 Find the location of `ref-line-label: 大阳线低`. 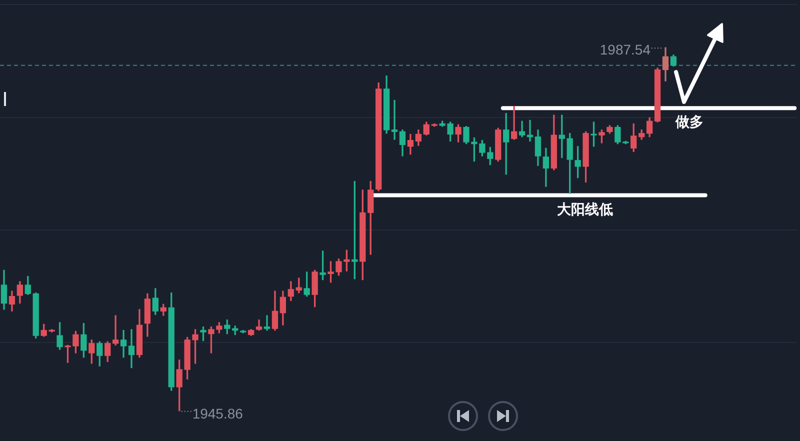

ref-line-label: 大阳线低 is located at coordinates (585, 210).